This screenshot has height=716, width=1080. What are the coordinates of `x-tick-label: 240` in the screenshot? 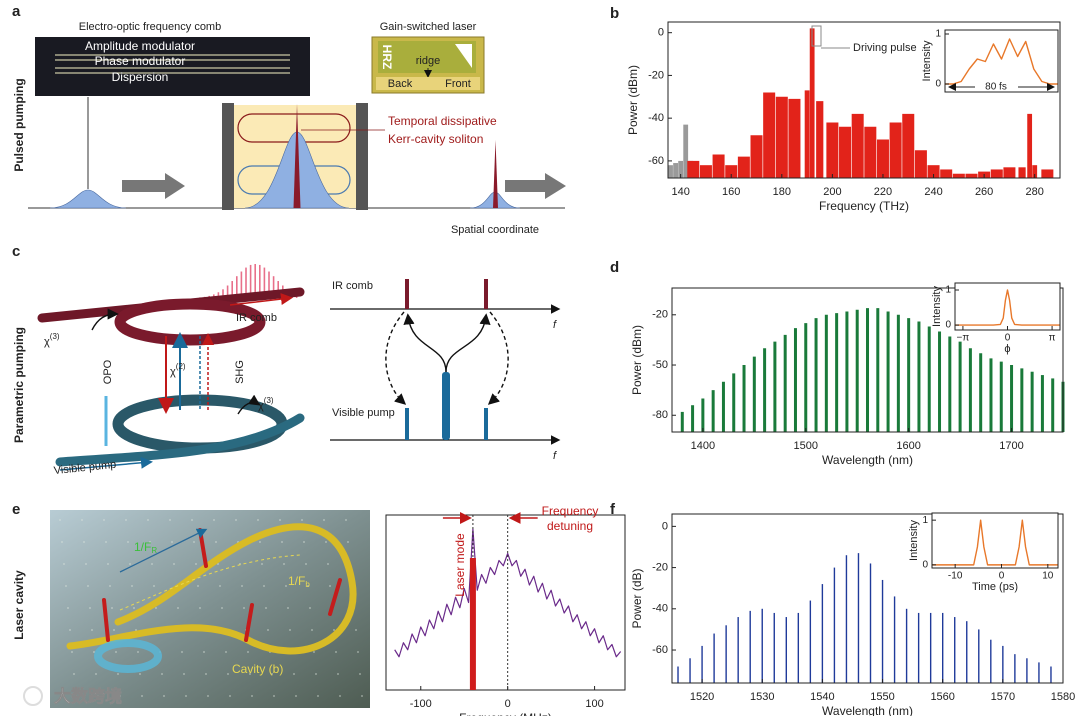 It's located at (933, 192).